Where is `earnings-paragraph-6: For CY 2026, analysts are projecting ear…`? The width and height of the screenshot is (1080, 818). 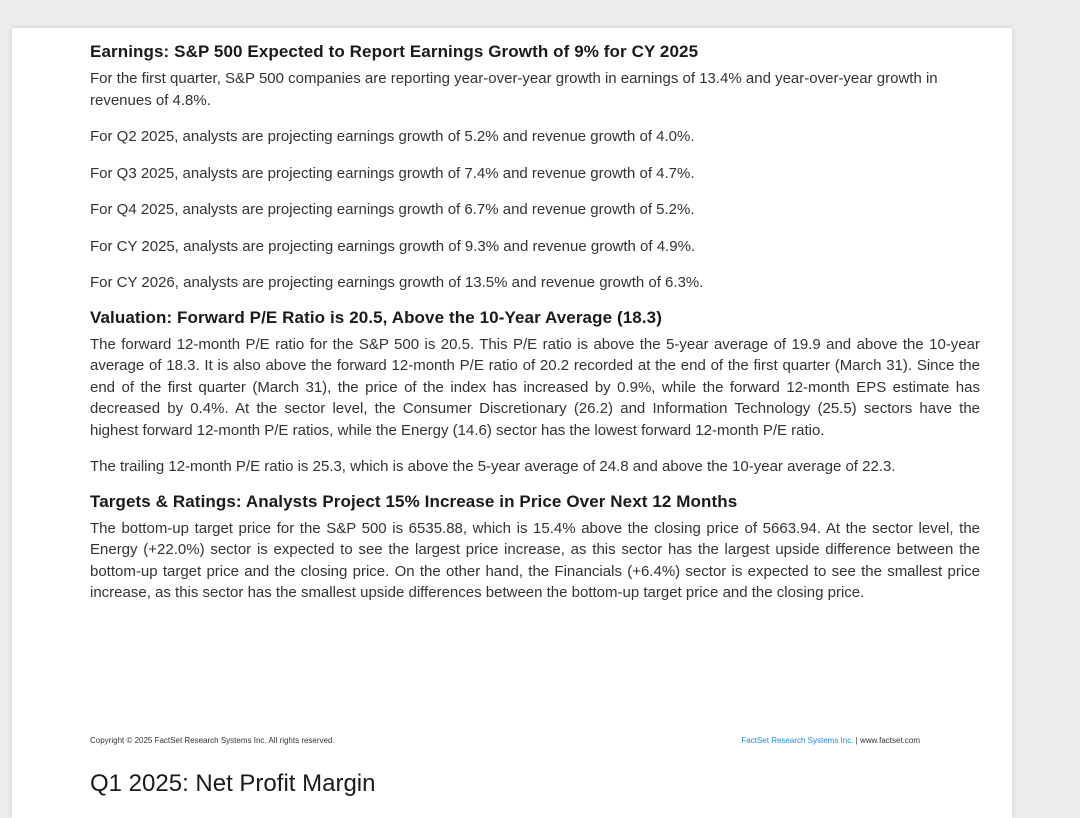
earnings-paragraph-6: For CY 2026, analysts are projecting ear… is located at coordinates (397, 282).